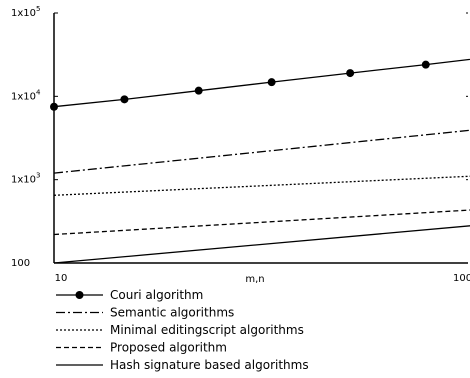 The image size is (470, 378). What do you see at coordinates (156, 295) in the screenshot?
I see `legend-label: Couri algorithm` at bounding box center [156, 295].